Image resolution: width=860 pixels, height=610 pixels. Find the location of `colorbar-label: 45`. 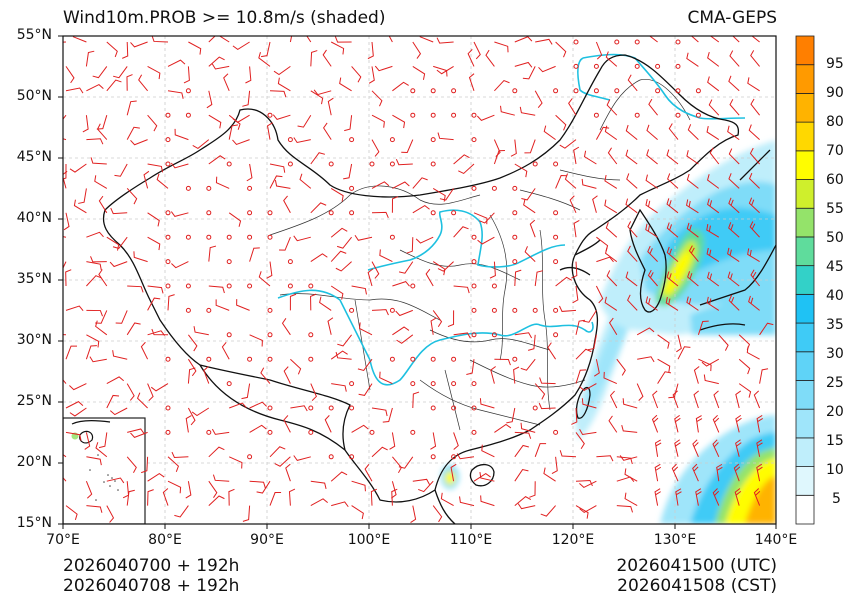

colorbar-label: 45 is located at coordinates (835, 267).